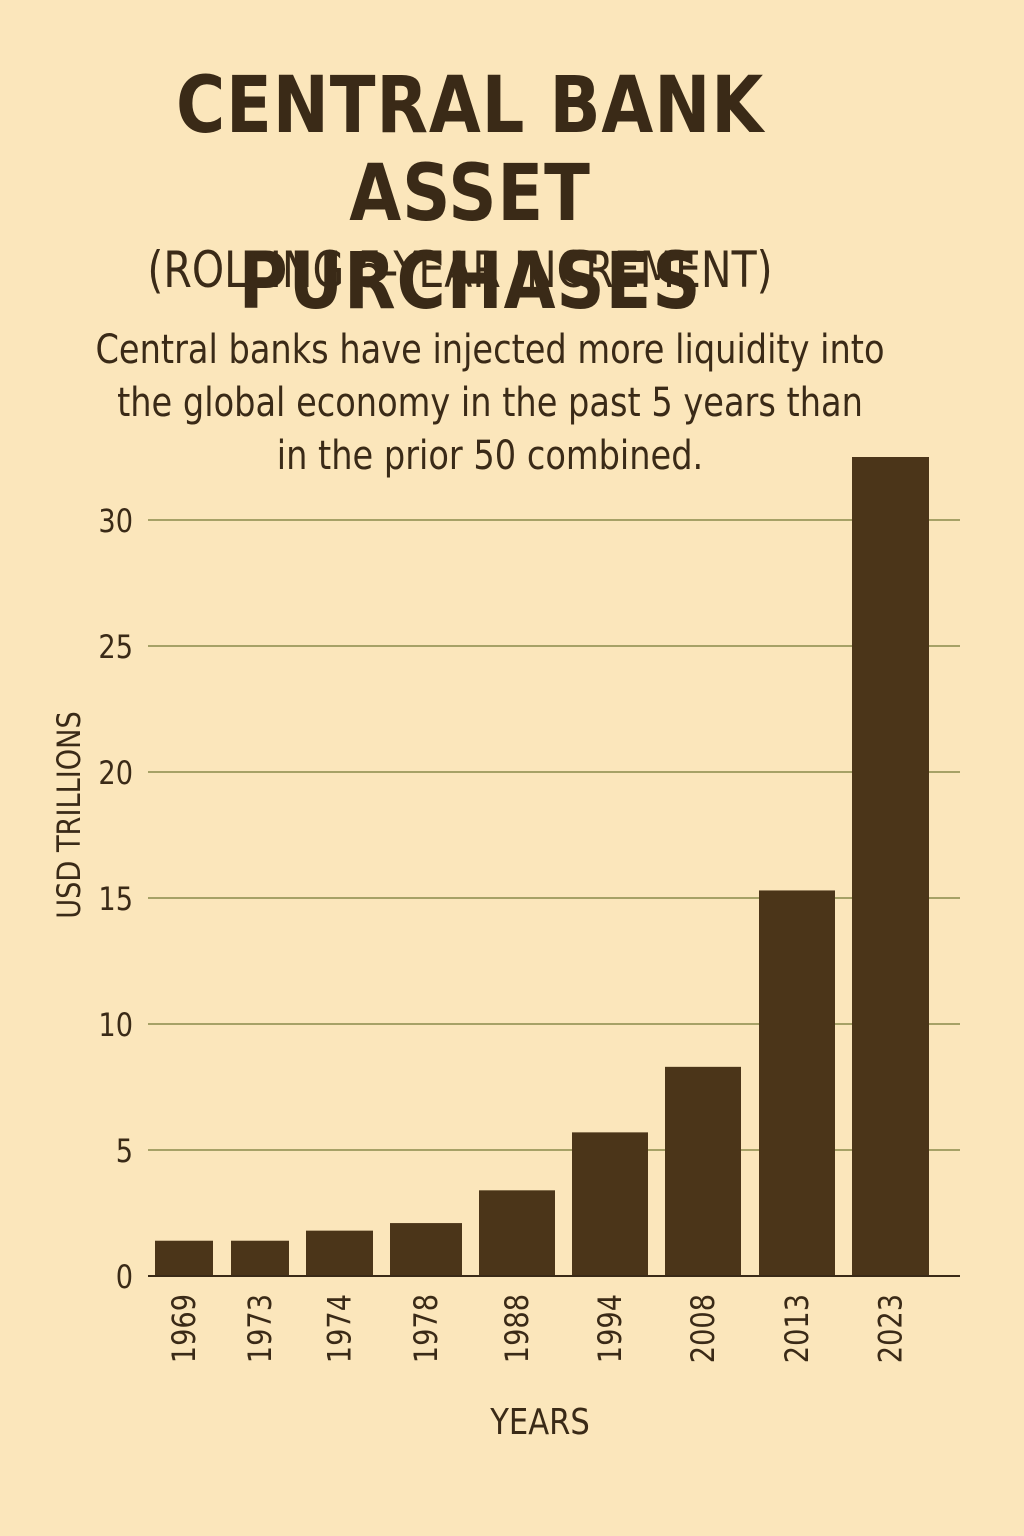 The width and height of the screenshot is (1024, 1536). I want to click on x-tick-label-1988: 1988, so click(518, 1328).